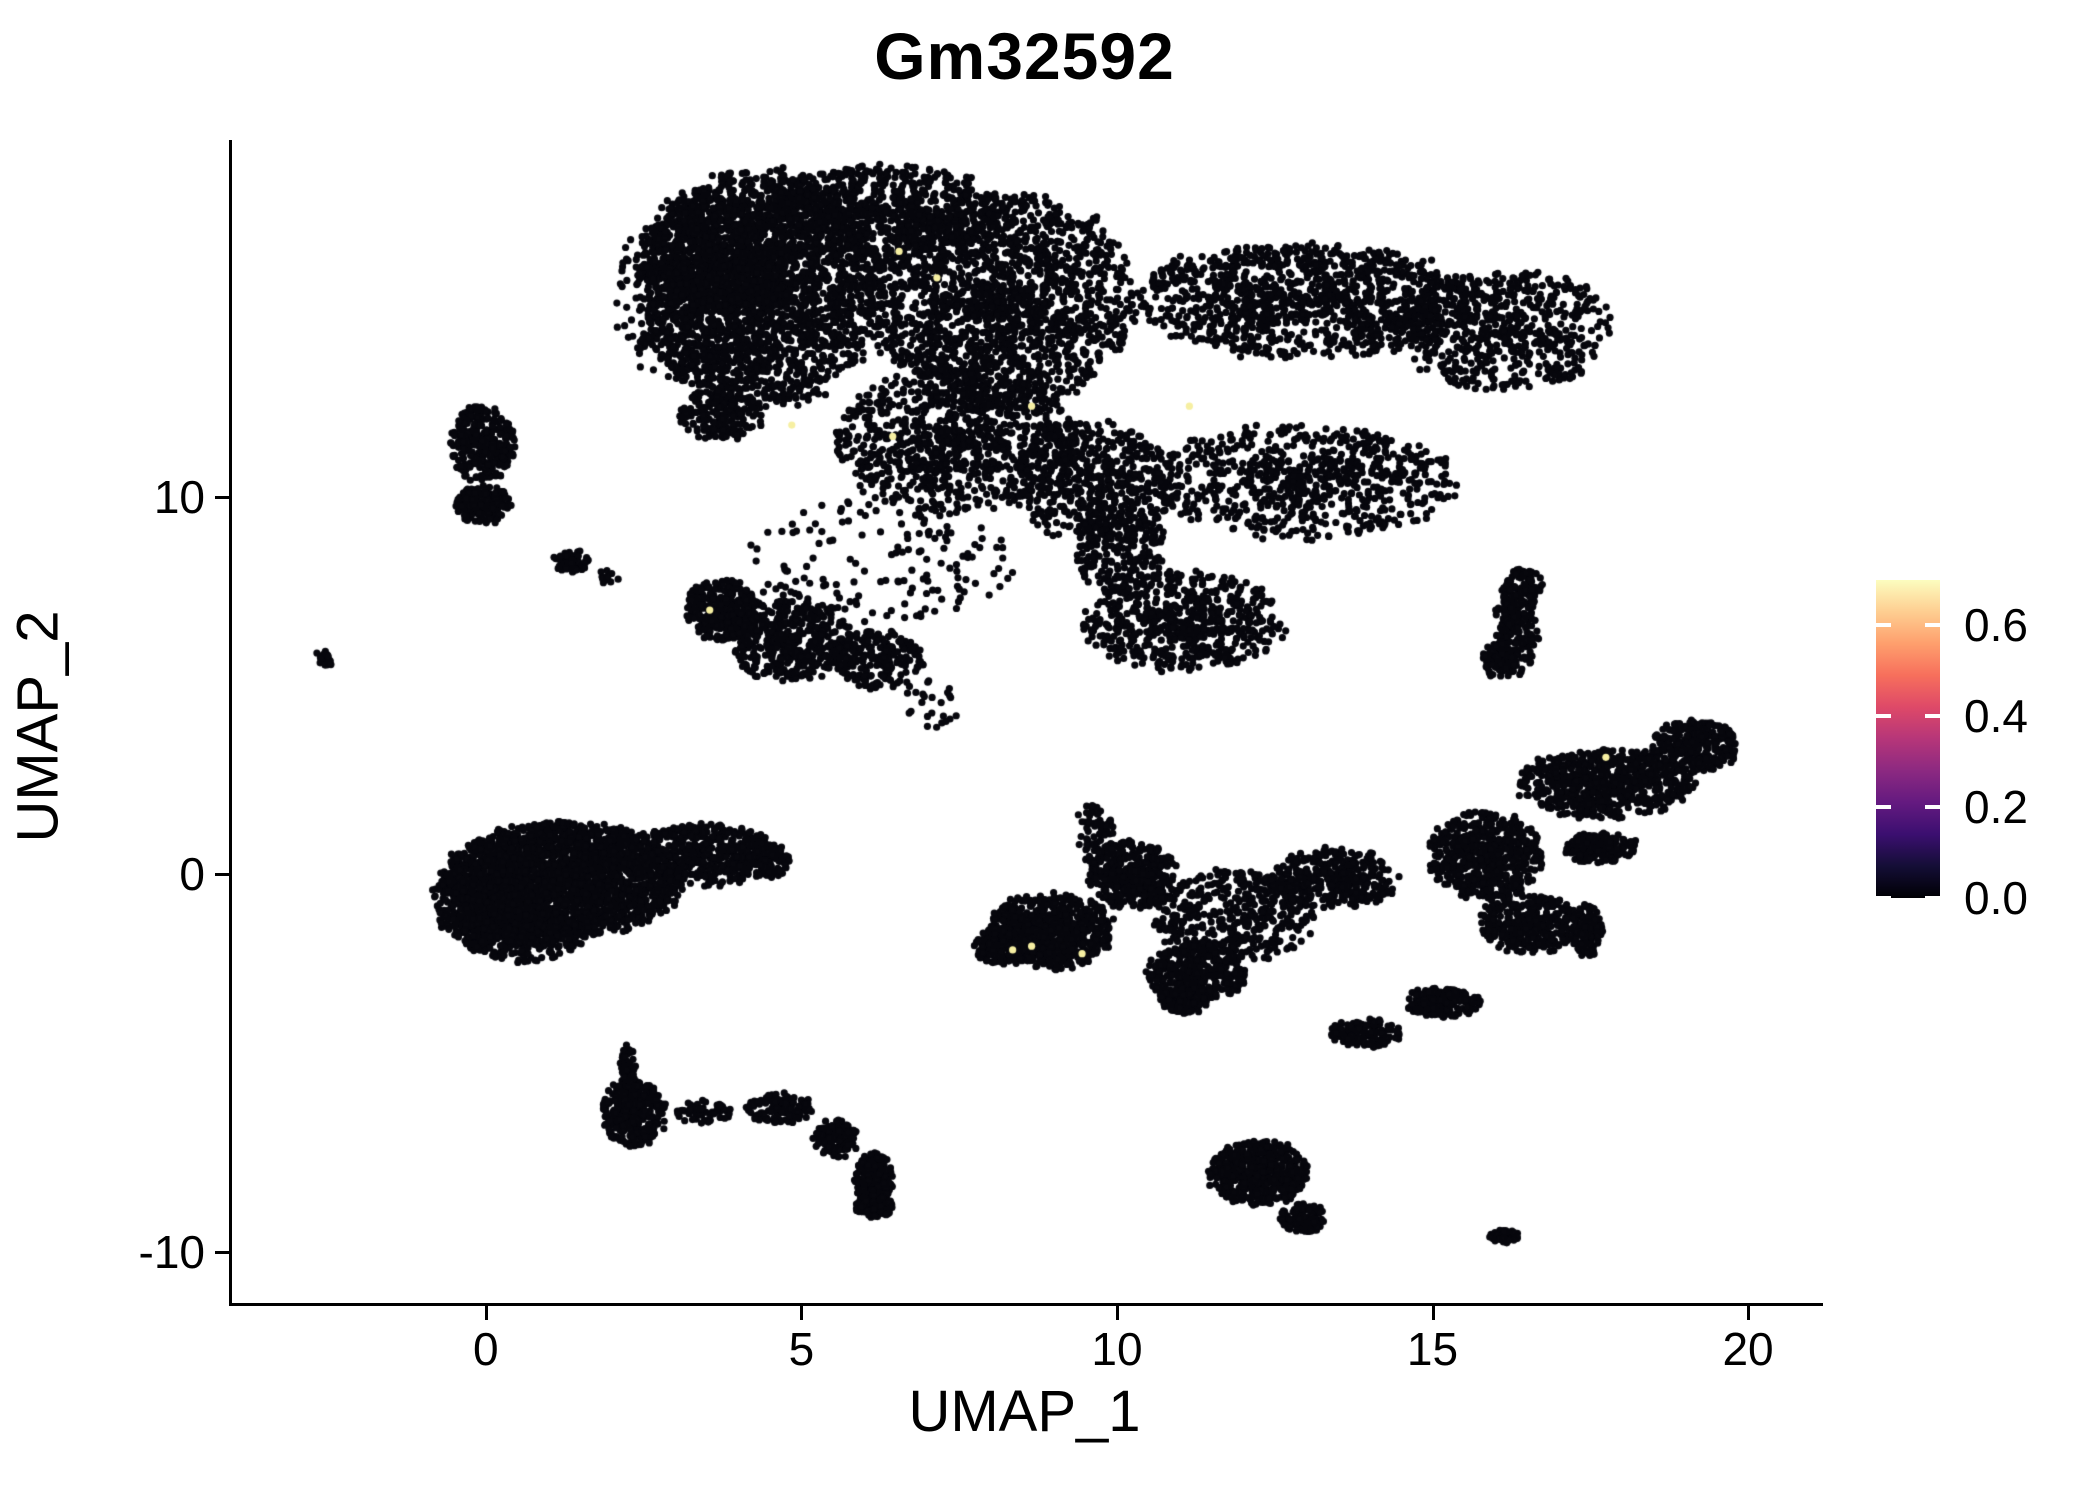  Describe the element at coordinates (1996, 807) in the screenshot. I see `colorbar-tick-label: 0.2` at that location.